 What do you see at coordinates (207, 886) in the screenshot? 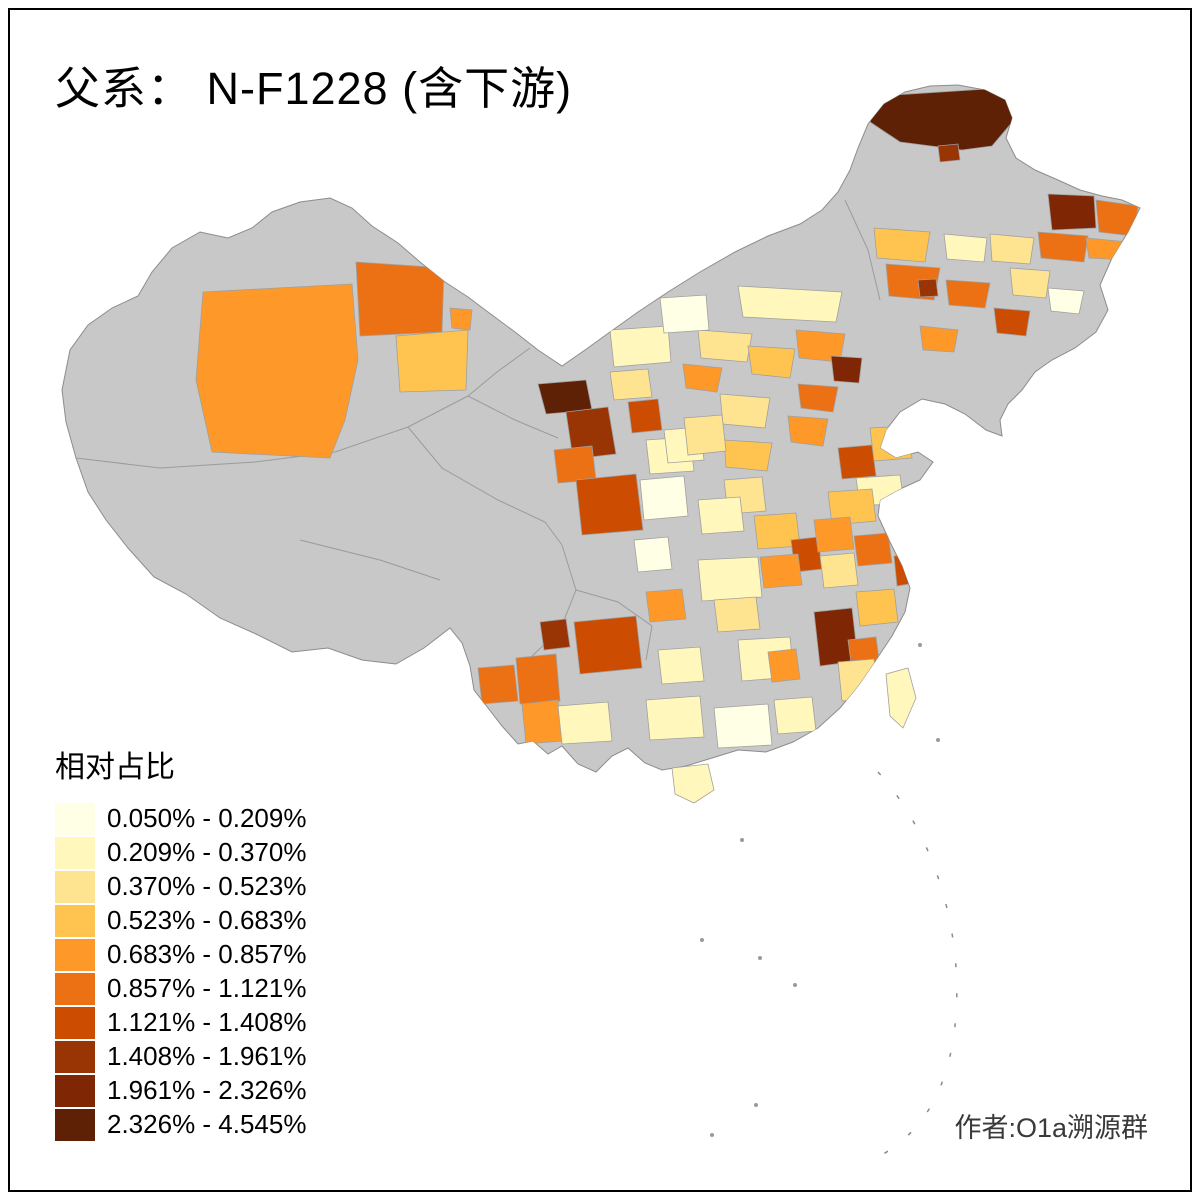
I see `legend-label: 0.370% - 0.523%` at bounding box center [207, 886].